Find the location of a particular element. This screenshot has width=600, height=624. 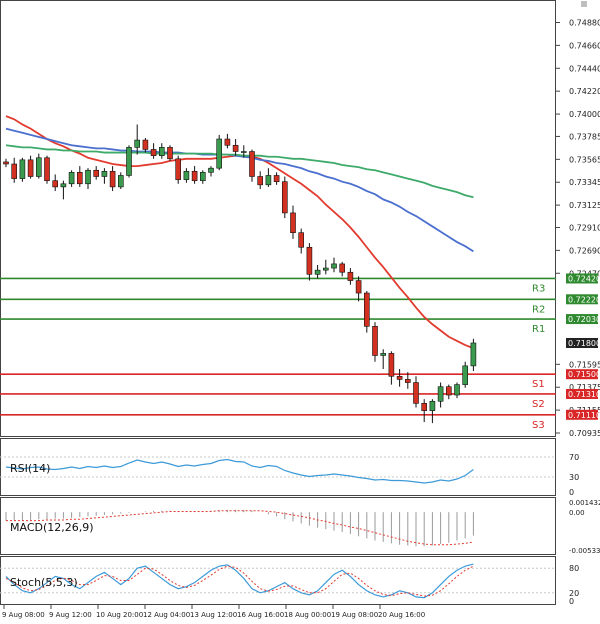

x-tick-label: 16 Aug 16:00 is located at coordinates (260, 615).